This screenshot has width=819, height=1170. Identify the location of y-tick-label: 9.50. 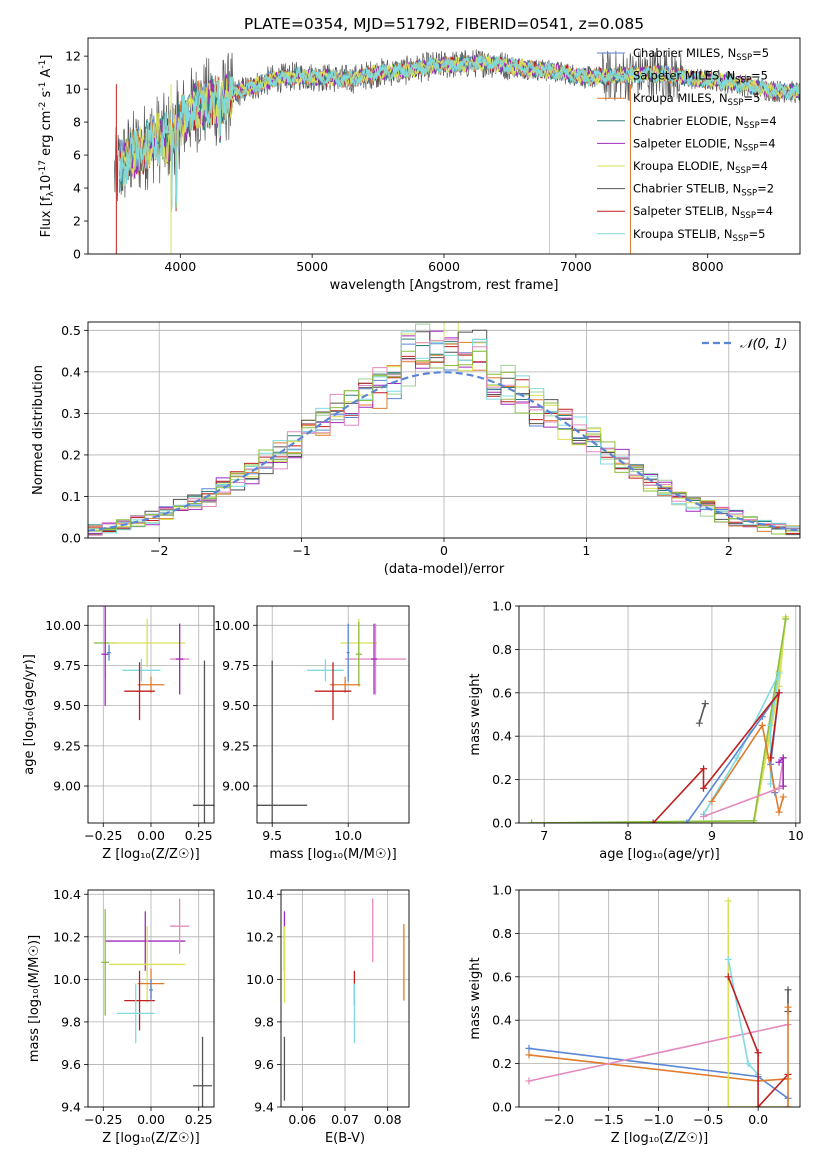
(236, 705).